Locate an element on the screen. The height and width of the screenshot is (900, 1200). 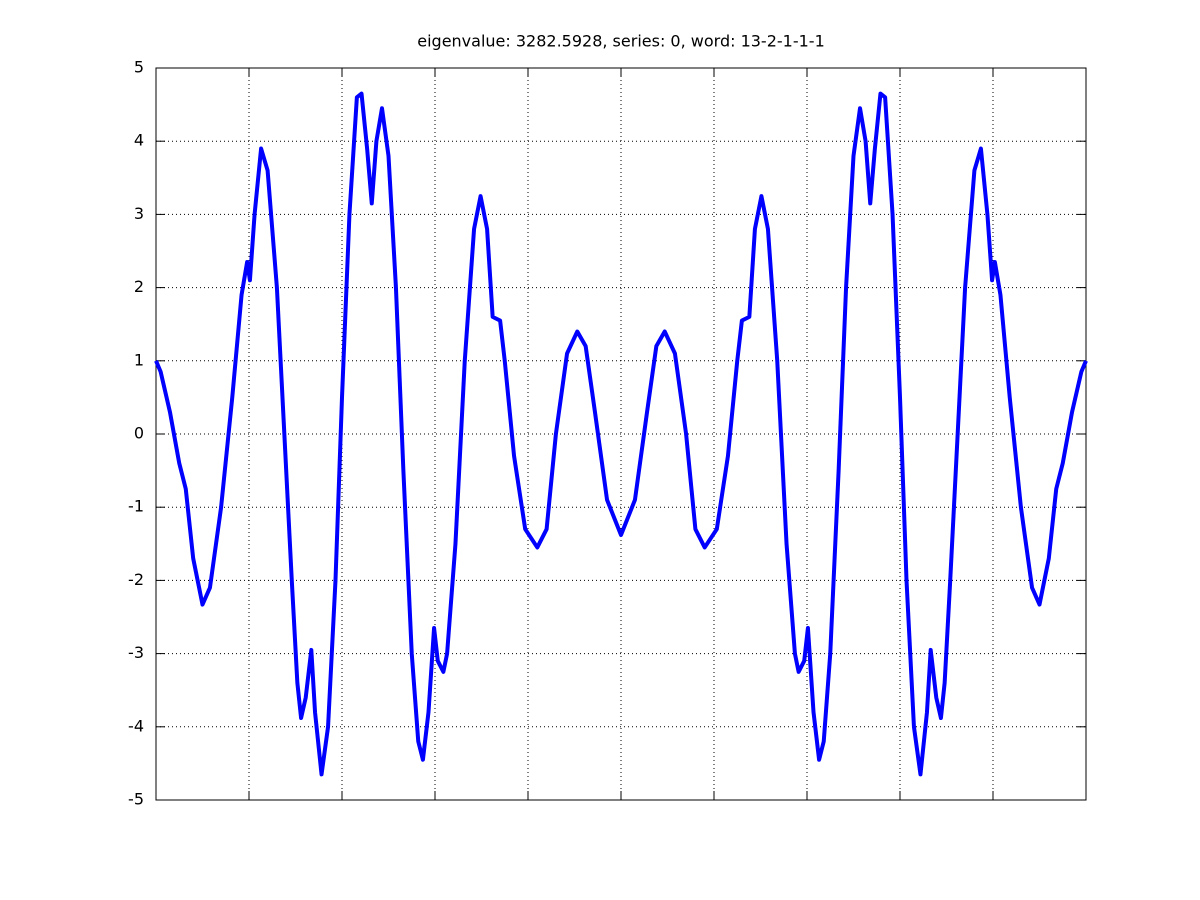
y-tick-label: -3 is located at coordinates (136, 652).